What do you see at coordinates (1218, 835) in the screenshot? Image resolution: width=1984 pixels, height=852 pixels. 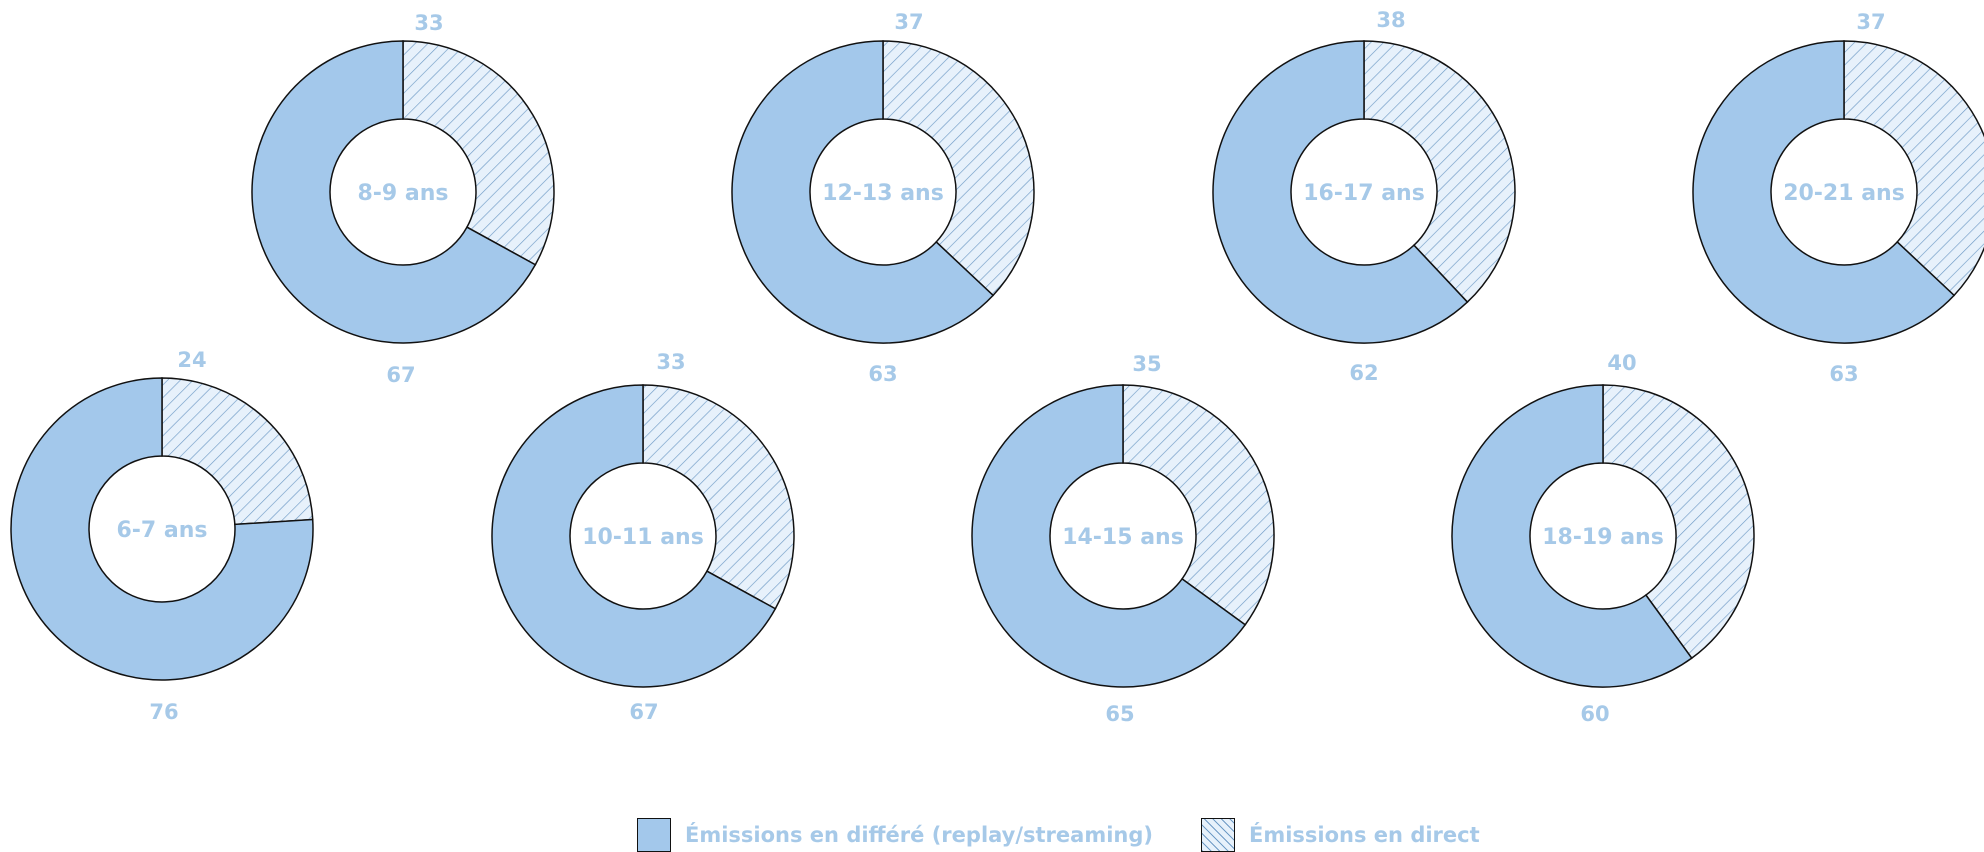 I see `legend-swatch-direct` at bounding box center [1218, 835].